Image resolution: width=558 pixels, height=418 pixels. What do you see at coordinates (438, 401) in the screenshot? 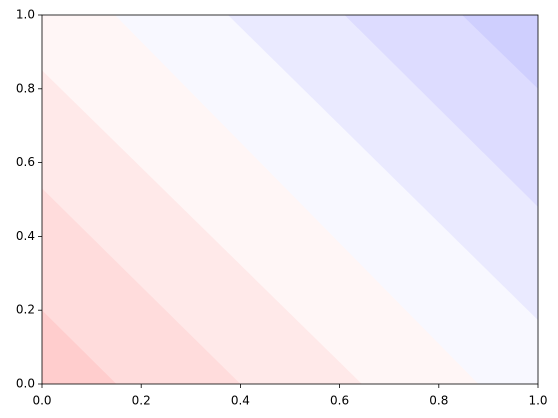
I see `x-tick-label: 0.8` at bounding box center [438, 401].